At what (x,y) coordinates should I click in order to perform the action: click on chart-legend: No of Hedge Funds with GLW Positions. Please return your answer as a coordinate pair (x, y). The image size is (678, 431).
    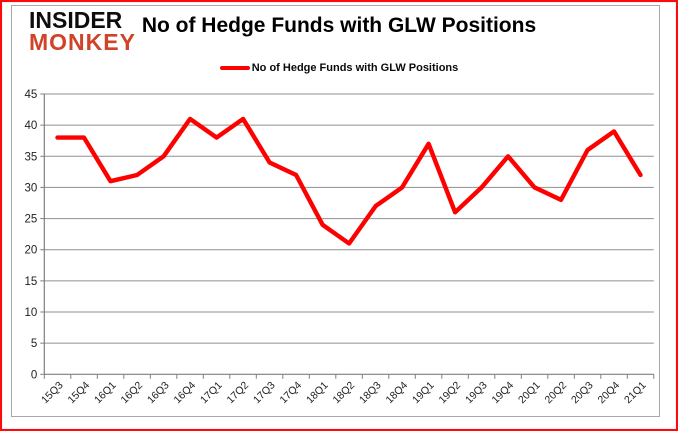
    Looking at the image, I should click on (339, 68).